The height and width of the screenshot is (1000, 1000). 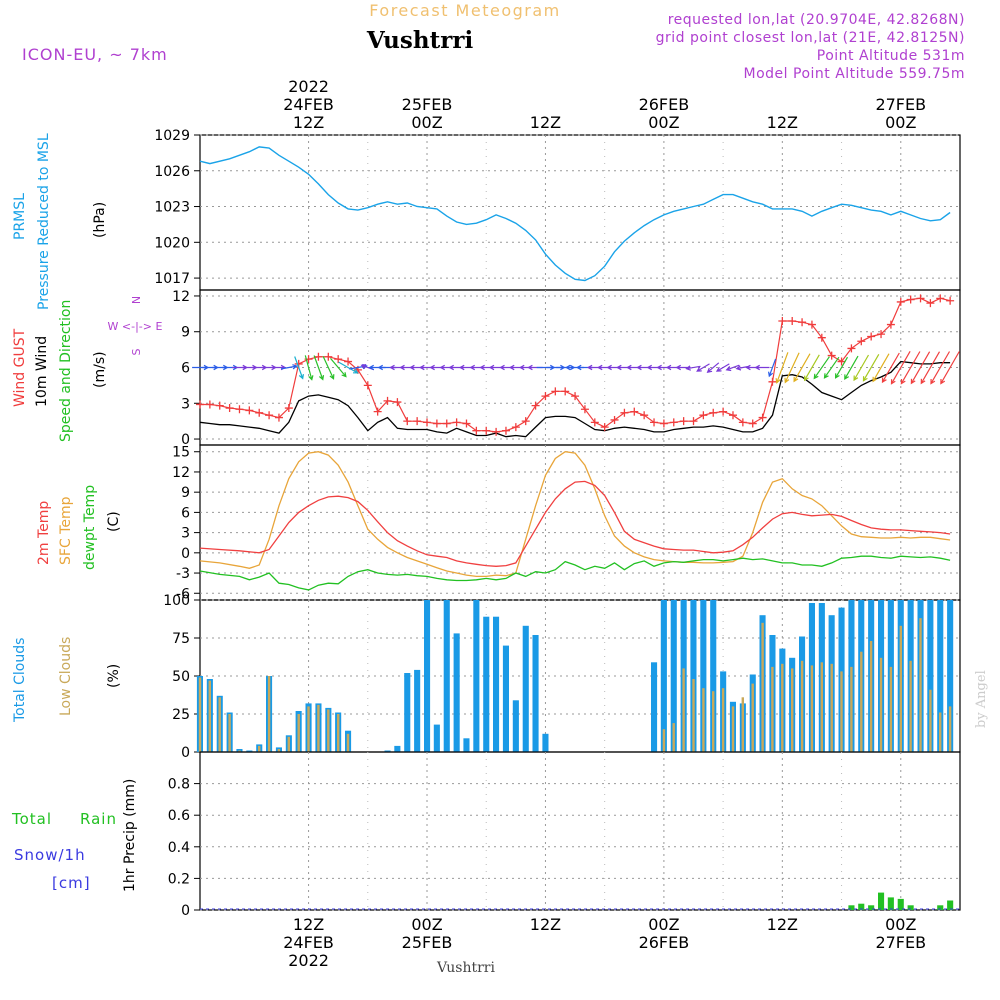 I want to click on wind-label-dir: Speed and Direction, so click(x=66, y=371).